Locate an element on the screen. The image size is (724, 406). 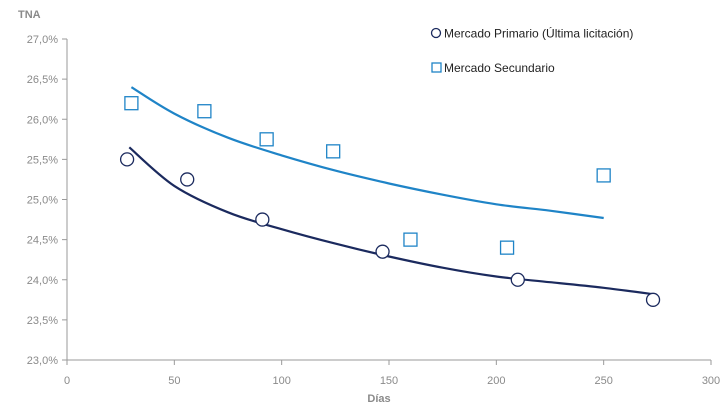
y-tick-label: 25,5% is located at coordinates (42, 160).